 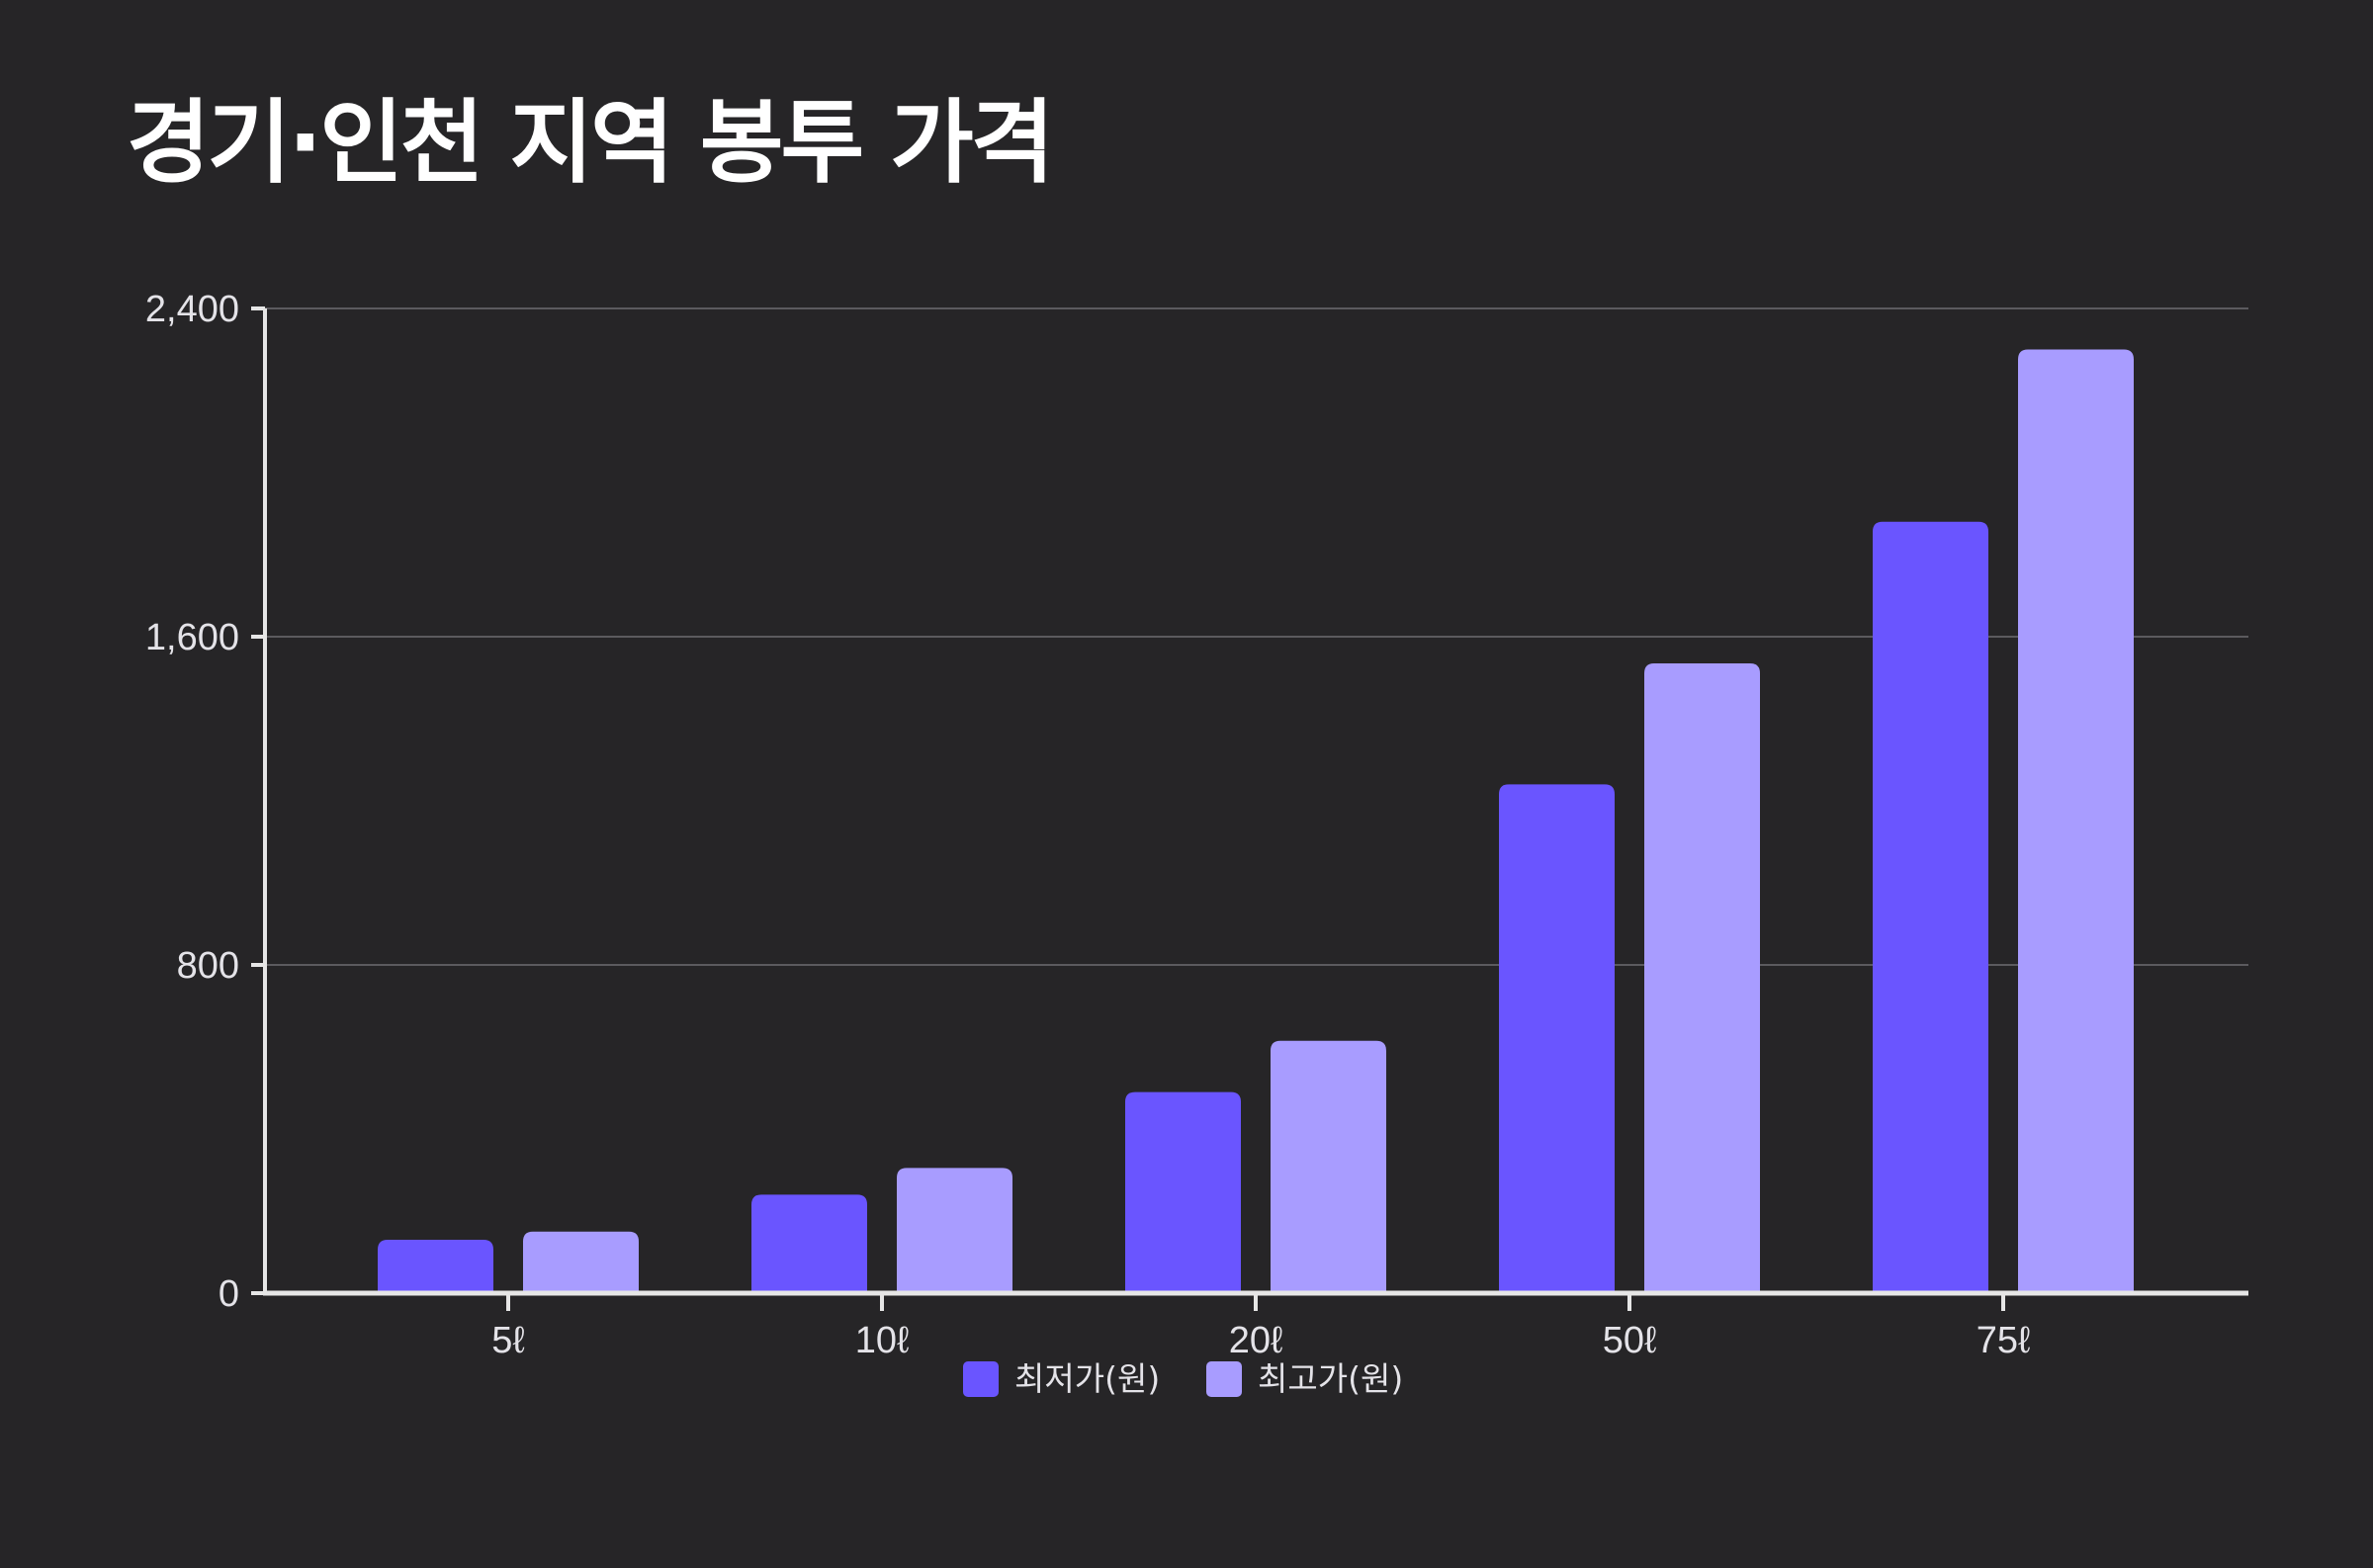 I want to click on x-tick-label: 50ℓ, so click(x=1630, y=1340).